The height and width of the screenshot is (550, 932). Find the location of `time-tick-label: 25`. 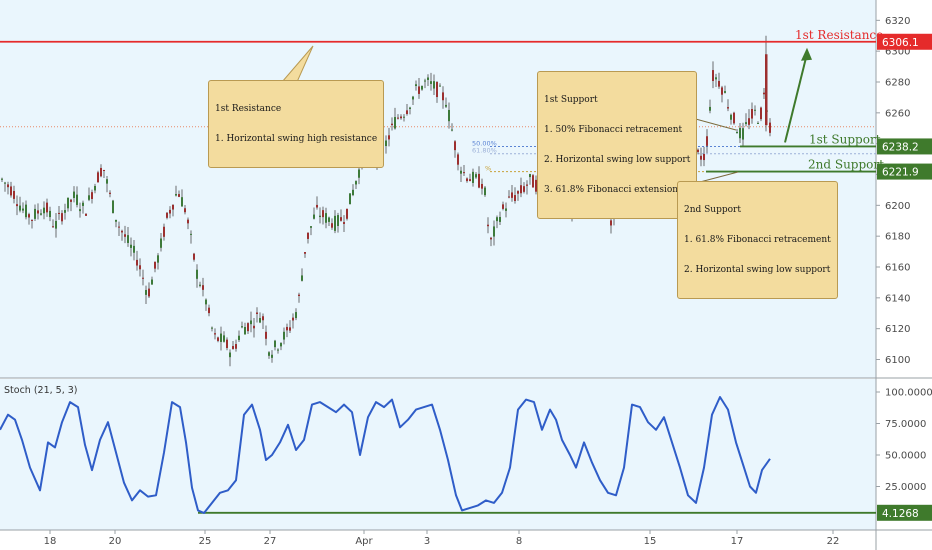

time-tick-label: 25 is located at coordinates (205, 541).